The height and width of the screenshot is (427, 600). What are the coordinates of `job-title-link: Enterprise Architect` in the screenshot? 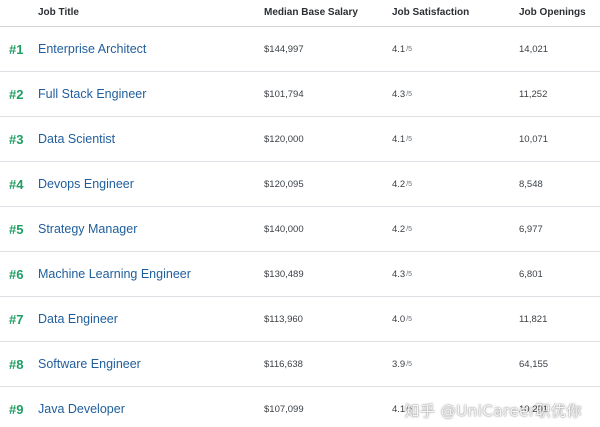 It's located at (92, 49).